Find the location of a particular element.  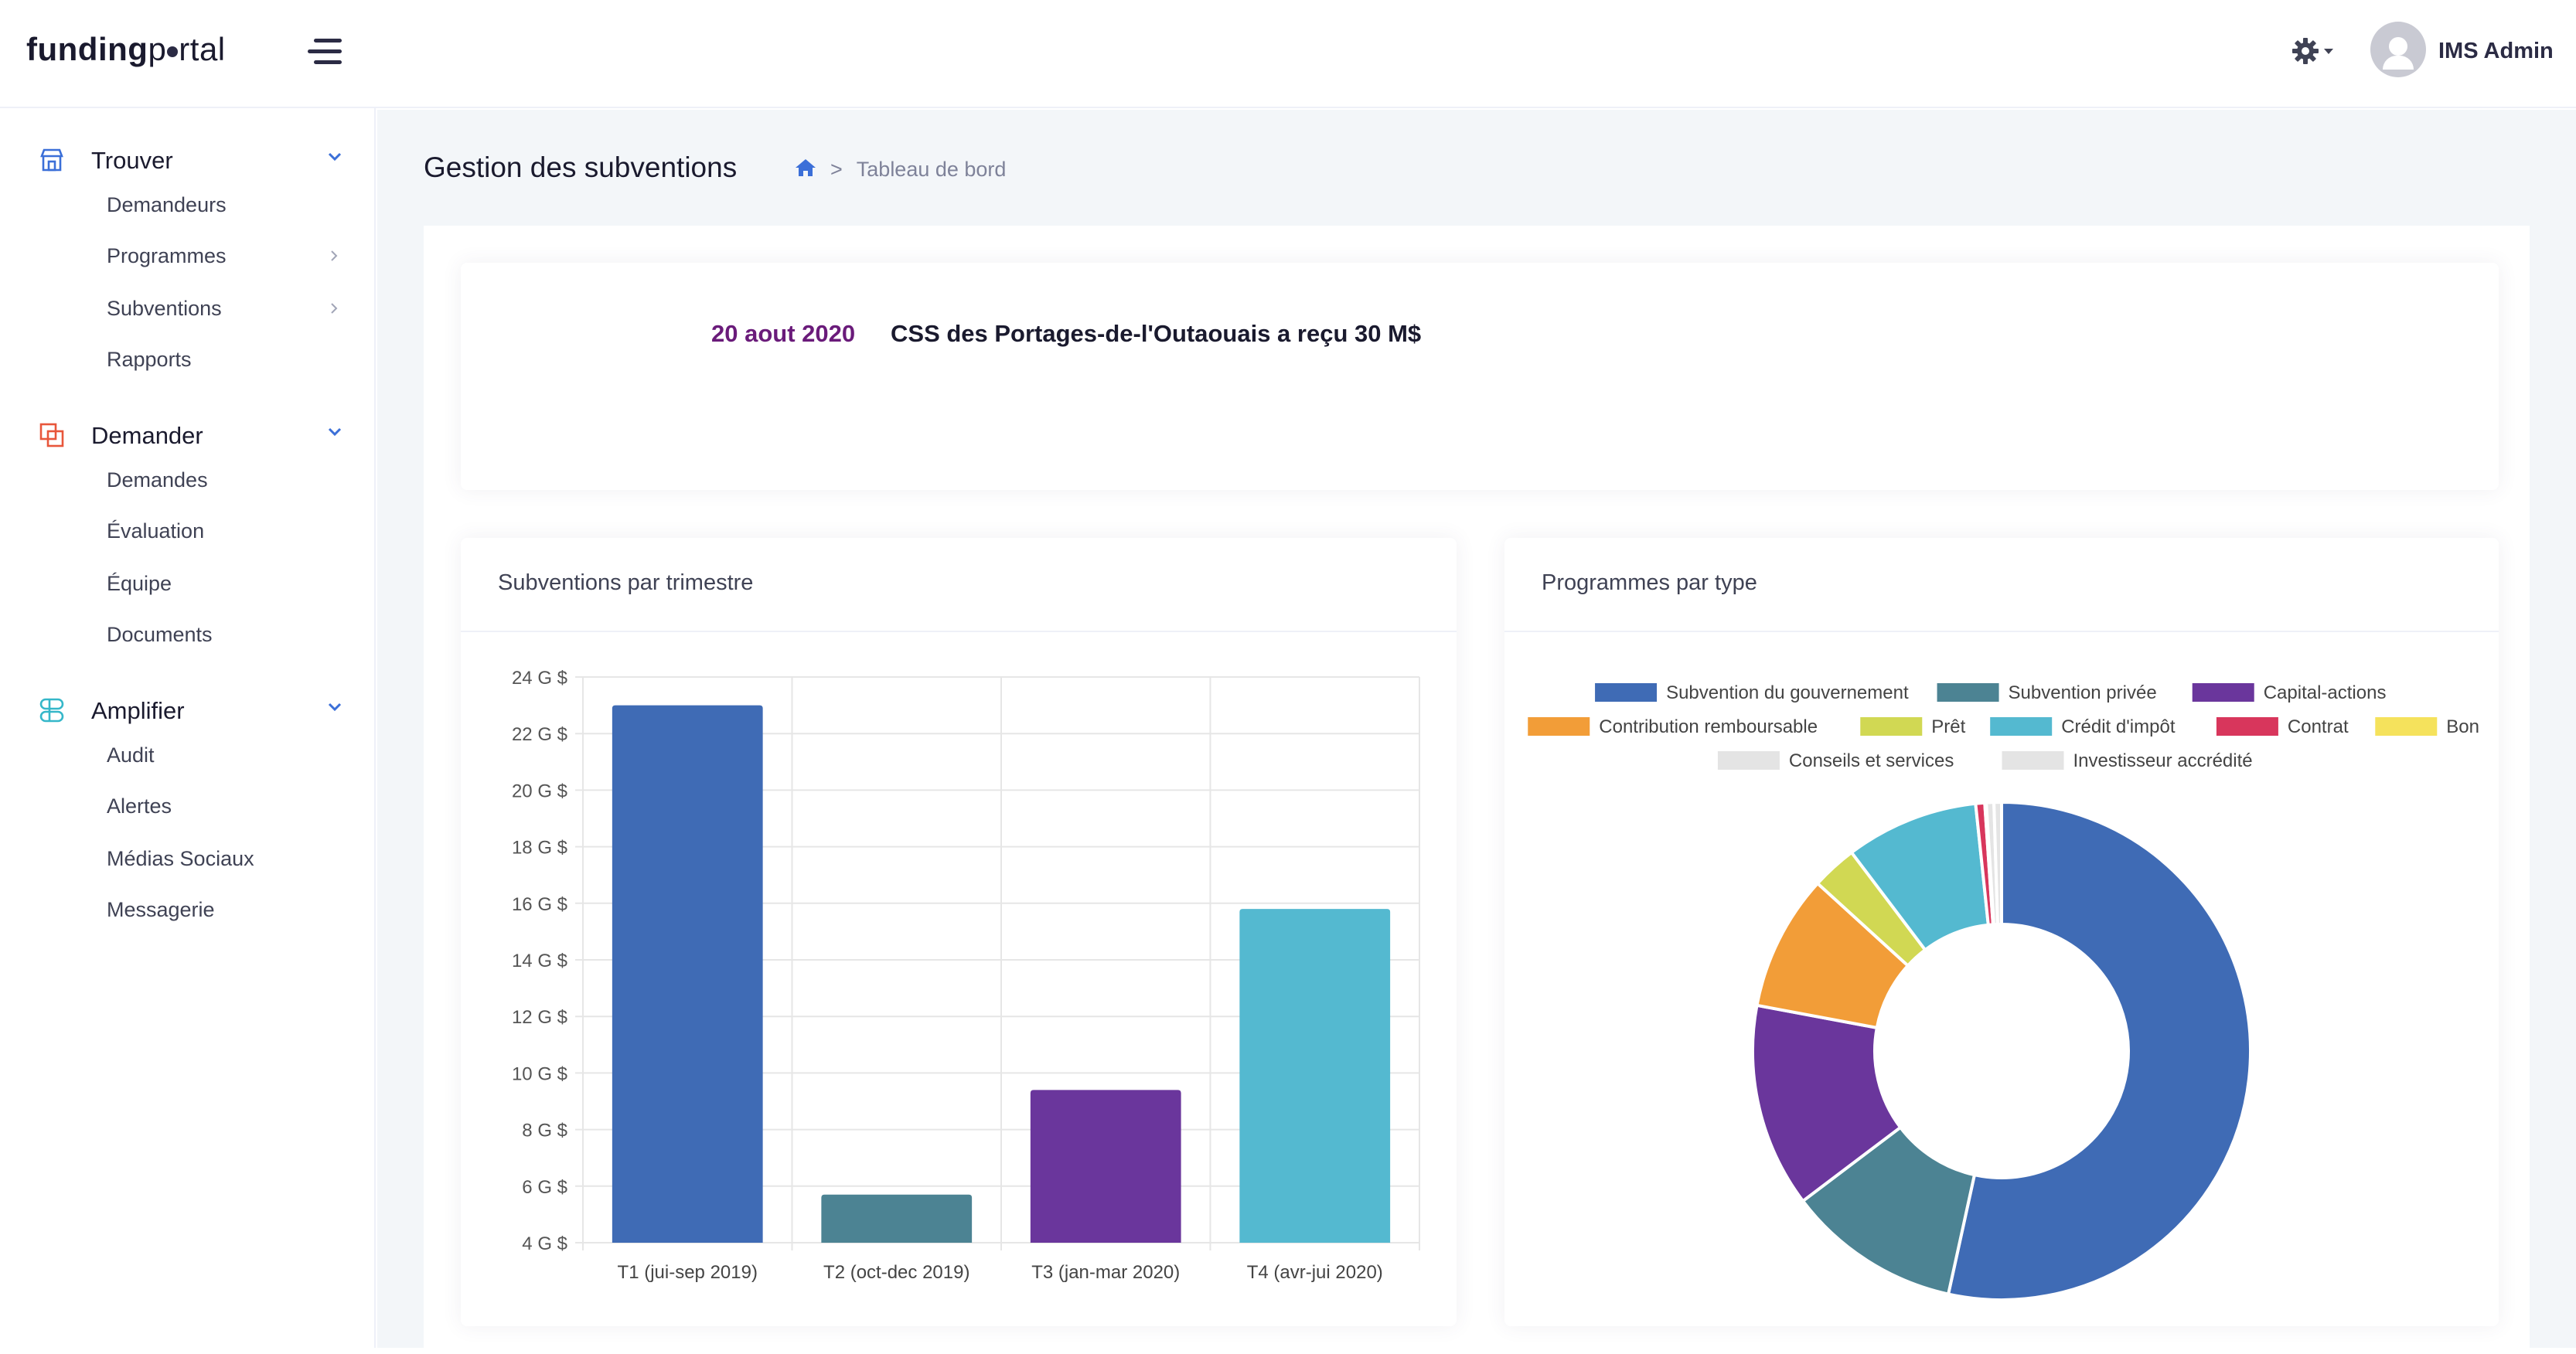

brand-logo: fundingp rtal is located at coordinates (126, 49).